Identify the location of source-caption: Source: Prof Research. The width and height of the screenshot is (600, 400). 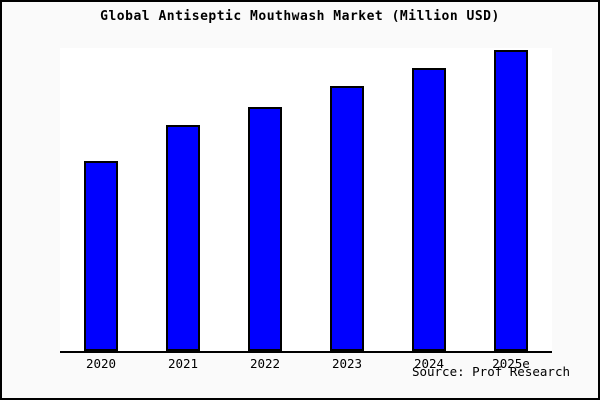
(490, 371).